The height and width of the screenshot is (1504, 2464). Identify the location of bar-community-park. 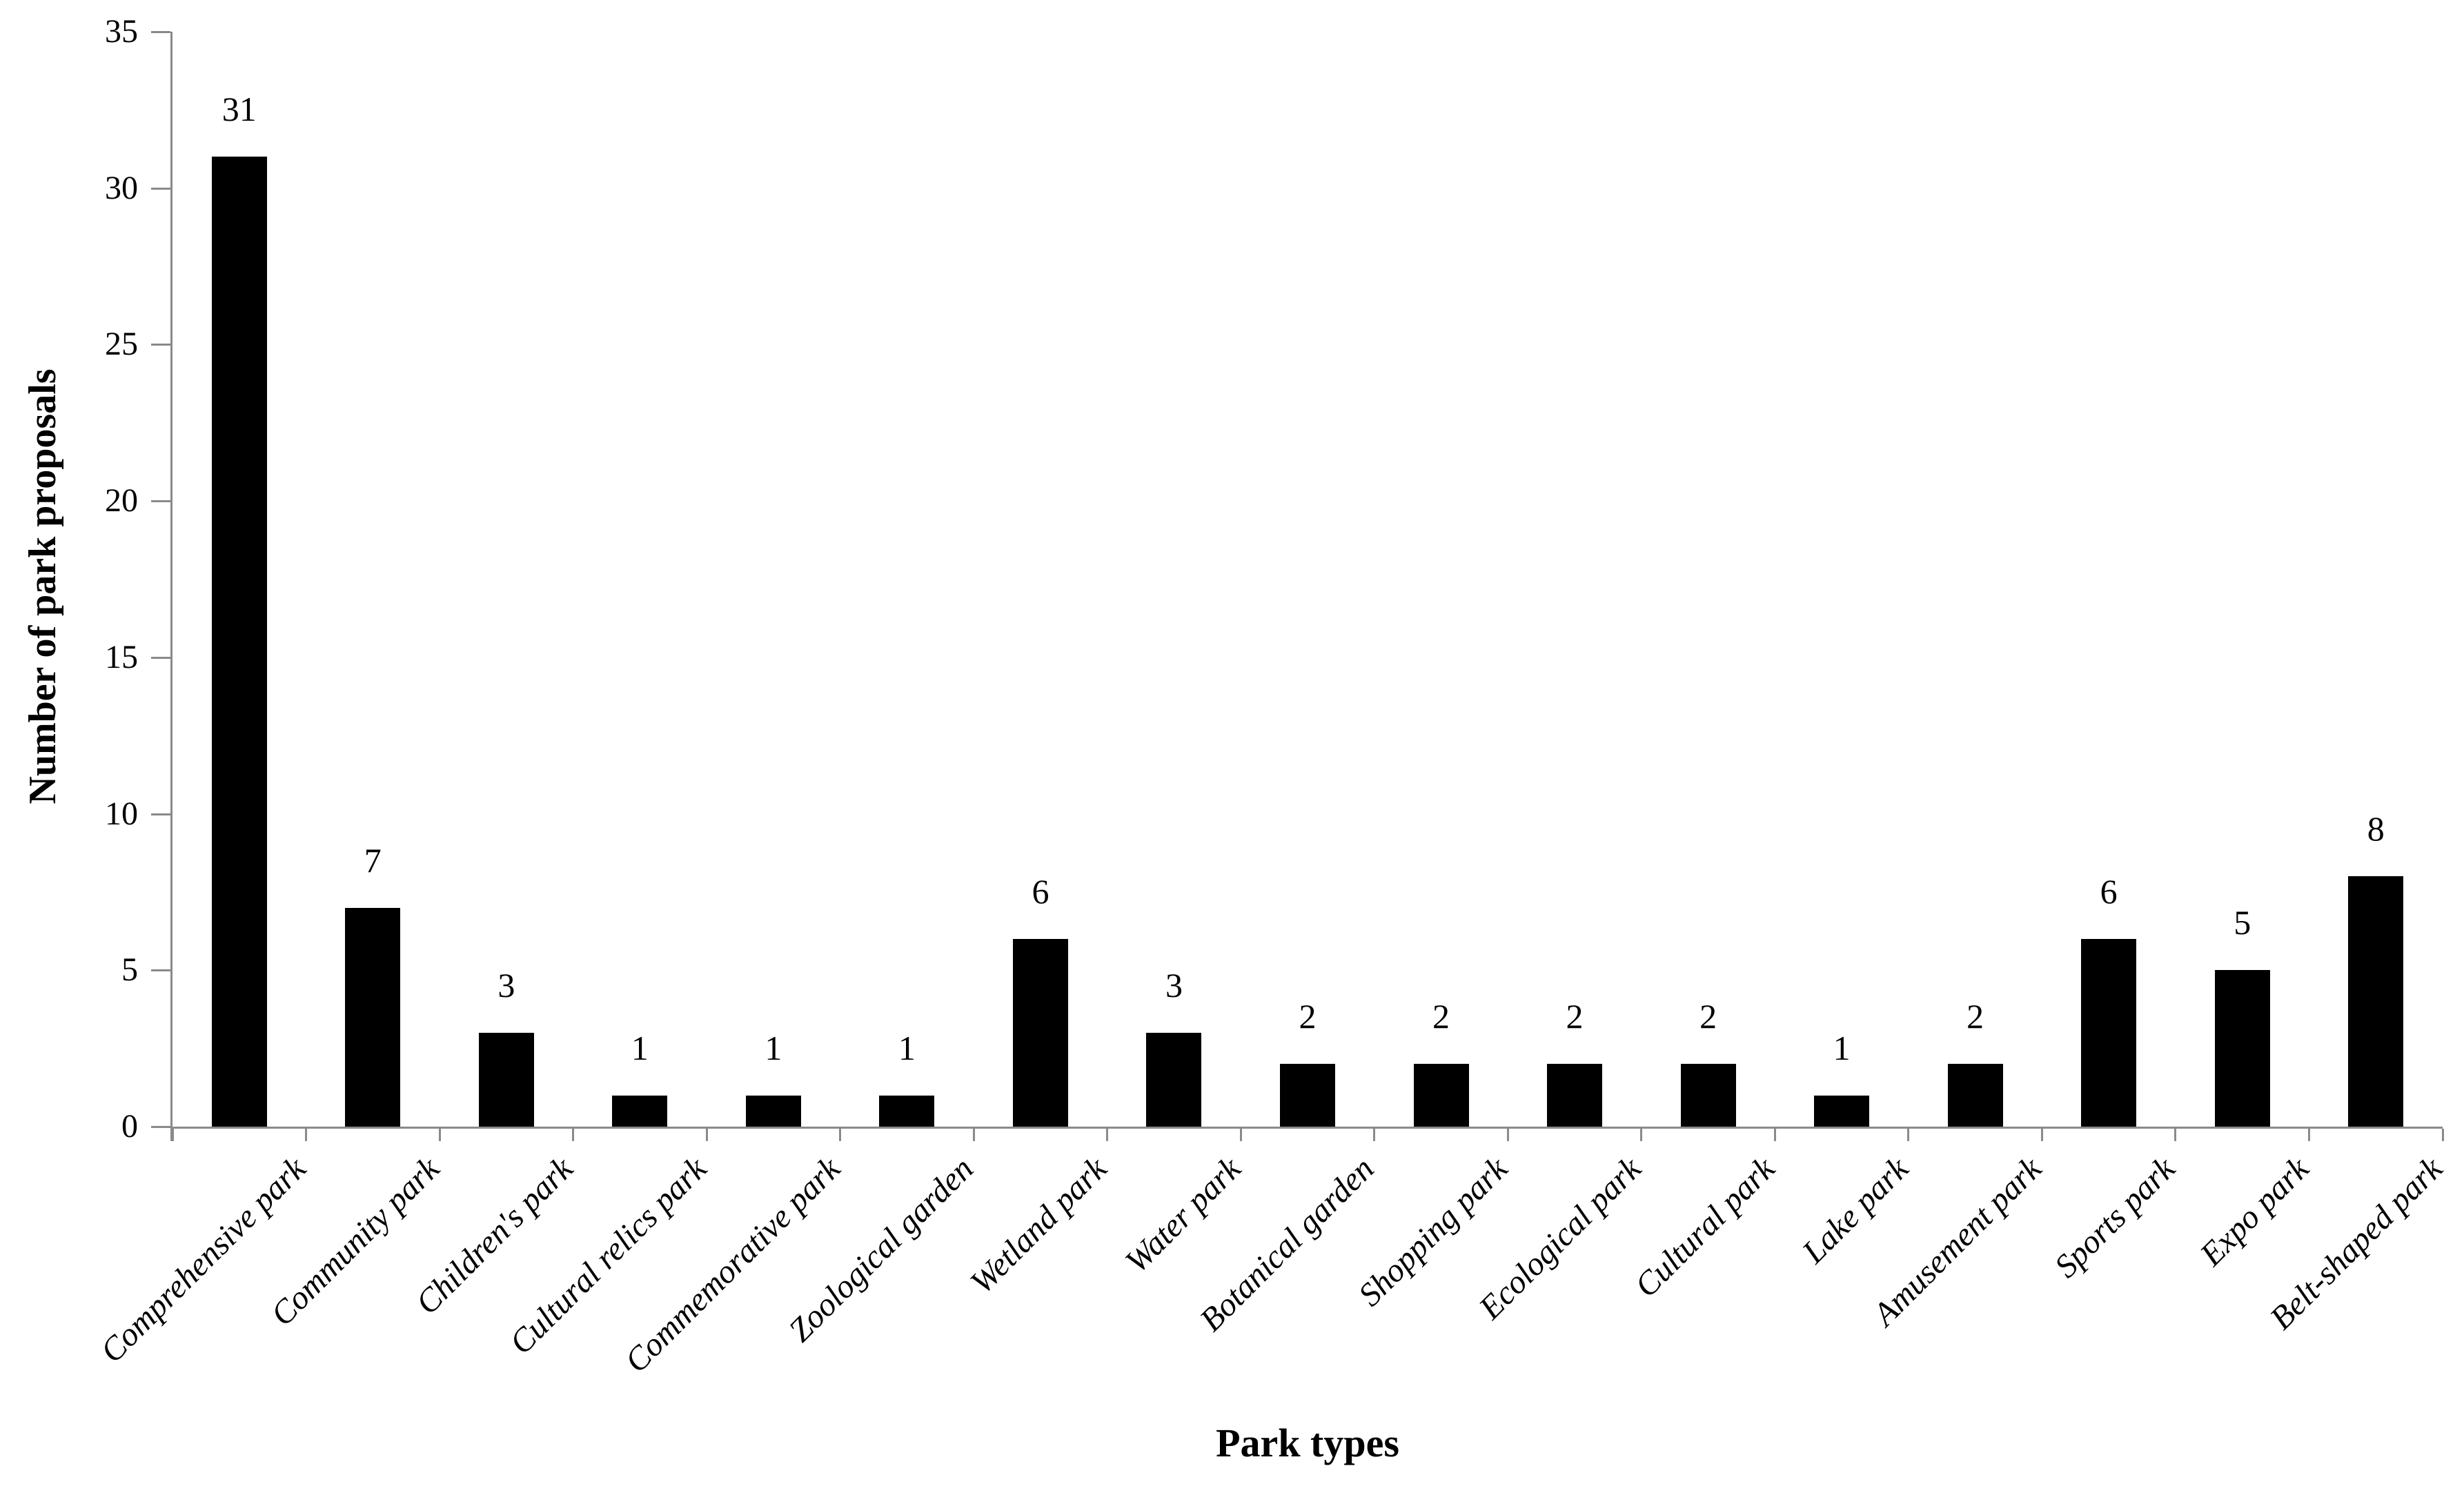
(373, 1017).